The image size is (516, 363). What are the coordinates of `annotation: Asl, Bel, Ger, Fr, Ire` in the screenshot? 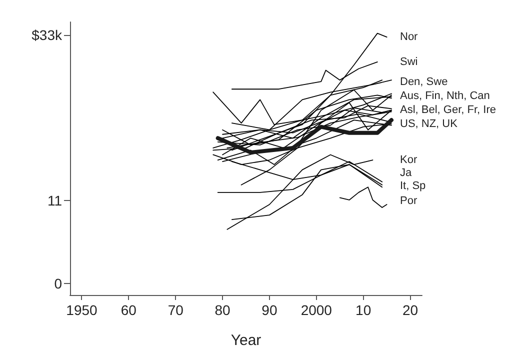 It's located at (448, 110).